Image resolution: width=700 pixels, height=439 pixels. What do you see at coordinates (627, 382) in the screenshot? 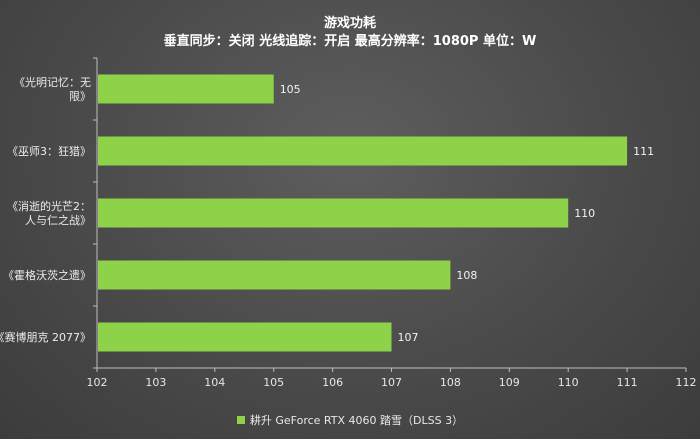
I see `x-tick-label: 111` at bounding box center [627, 382].